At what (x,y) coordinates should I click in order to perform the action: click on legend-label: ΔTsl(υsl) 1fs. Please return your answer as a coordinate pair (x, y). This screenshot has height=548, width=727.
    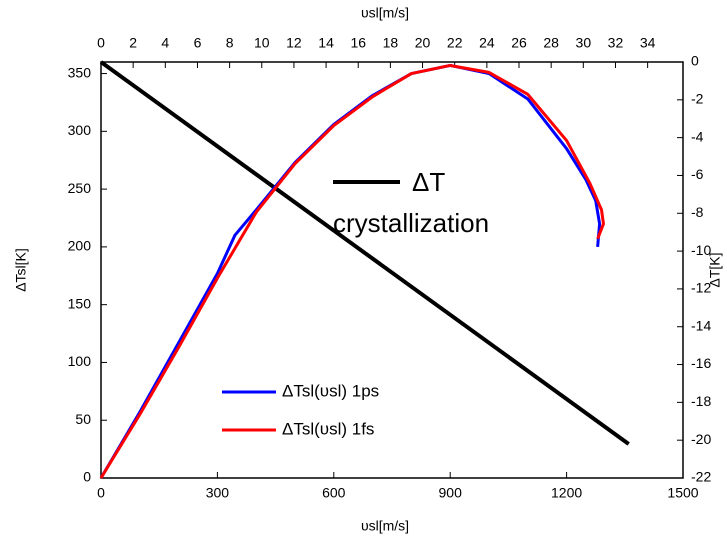
    Looking at the image, I should click on (328, 428).